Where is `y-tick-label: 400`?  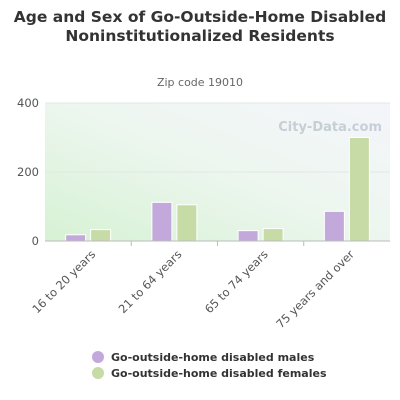 y-tick-label: 400 is located at coordinates (28, 103).